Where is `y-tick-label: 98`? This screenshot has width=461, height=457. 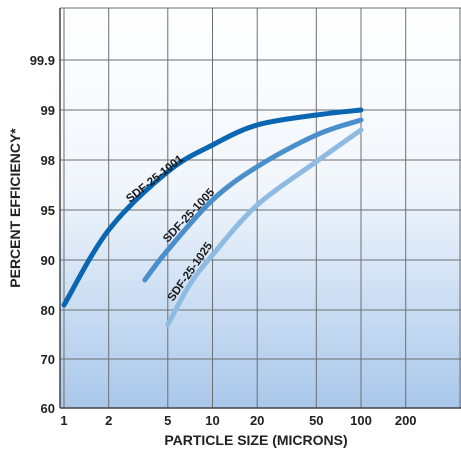
y-tick-label: 98 is located at coordinates (48, 160).